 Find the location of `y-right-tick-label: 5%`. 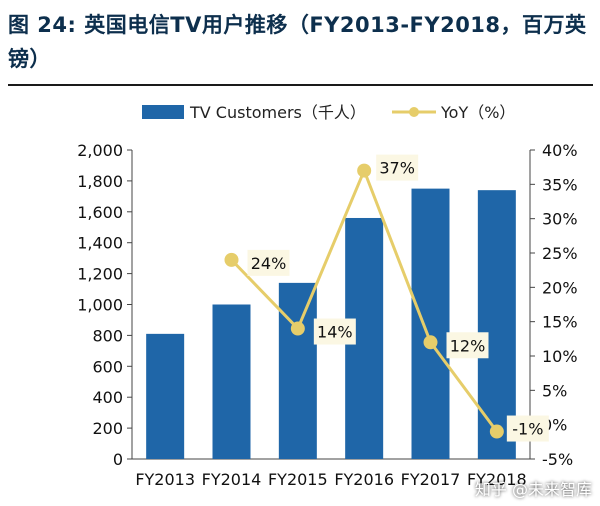

y-right-tick-label: 5% is located at coordinates (554, 390).